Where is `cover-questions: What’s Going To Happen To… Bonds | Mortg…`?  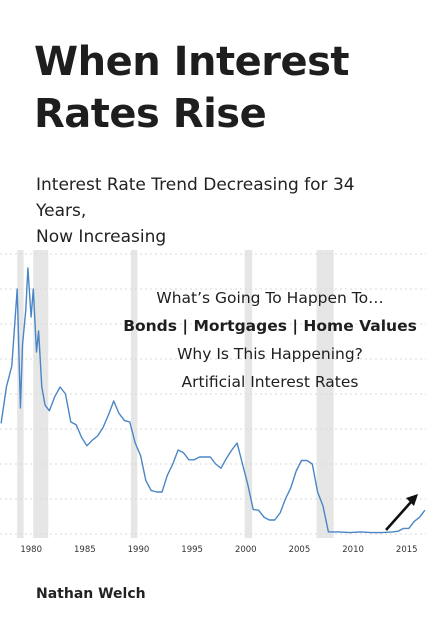 cover-questions: What’s Going To Happen To… Bonds | Mortg… is located at coordinates (268, 340).